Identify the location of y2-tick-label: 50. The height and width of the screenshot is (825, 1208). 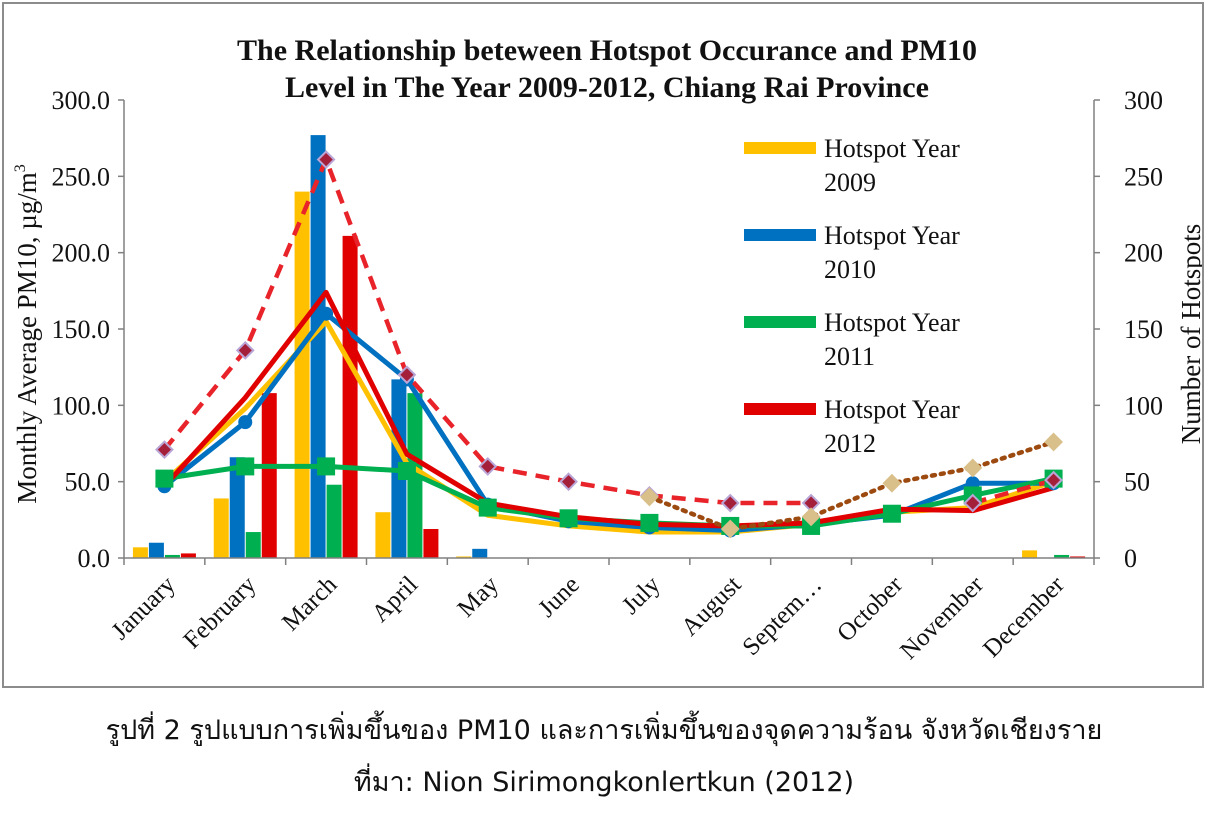
(1137, 482).